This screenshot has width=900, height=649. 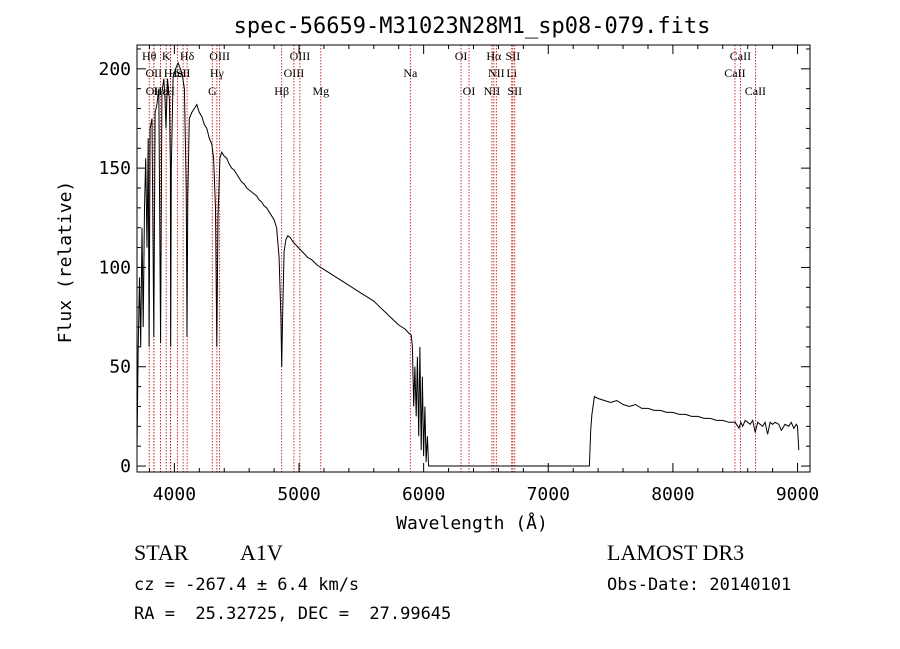 What do you see at coordinates (247, 585) in the screenshot?
I see `redshift-velocity: cz = -267.4 ± 6.4 km/s` at bounding box center [247, 585].